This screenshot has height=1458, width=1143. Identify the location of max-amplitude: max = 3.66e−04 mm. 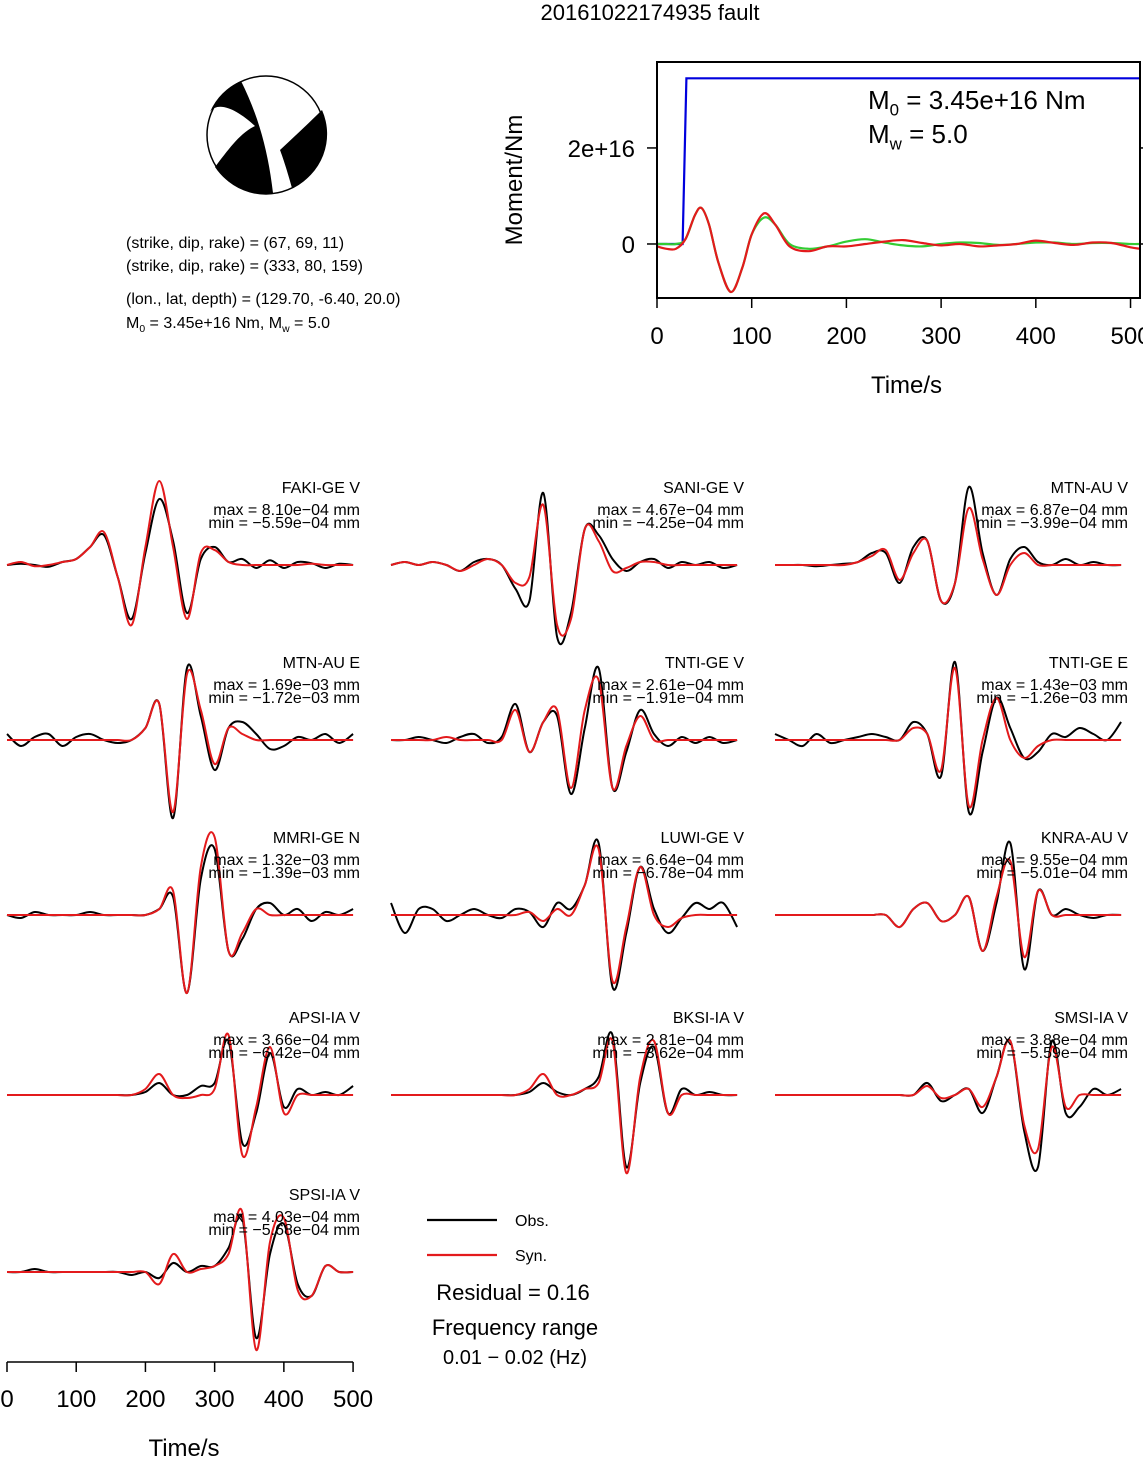
(286, 1040).